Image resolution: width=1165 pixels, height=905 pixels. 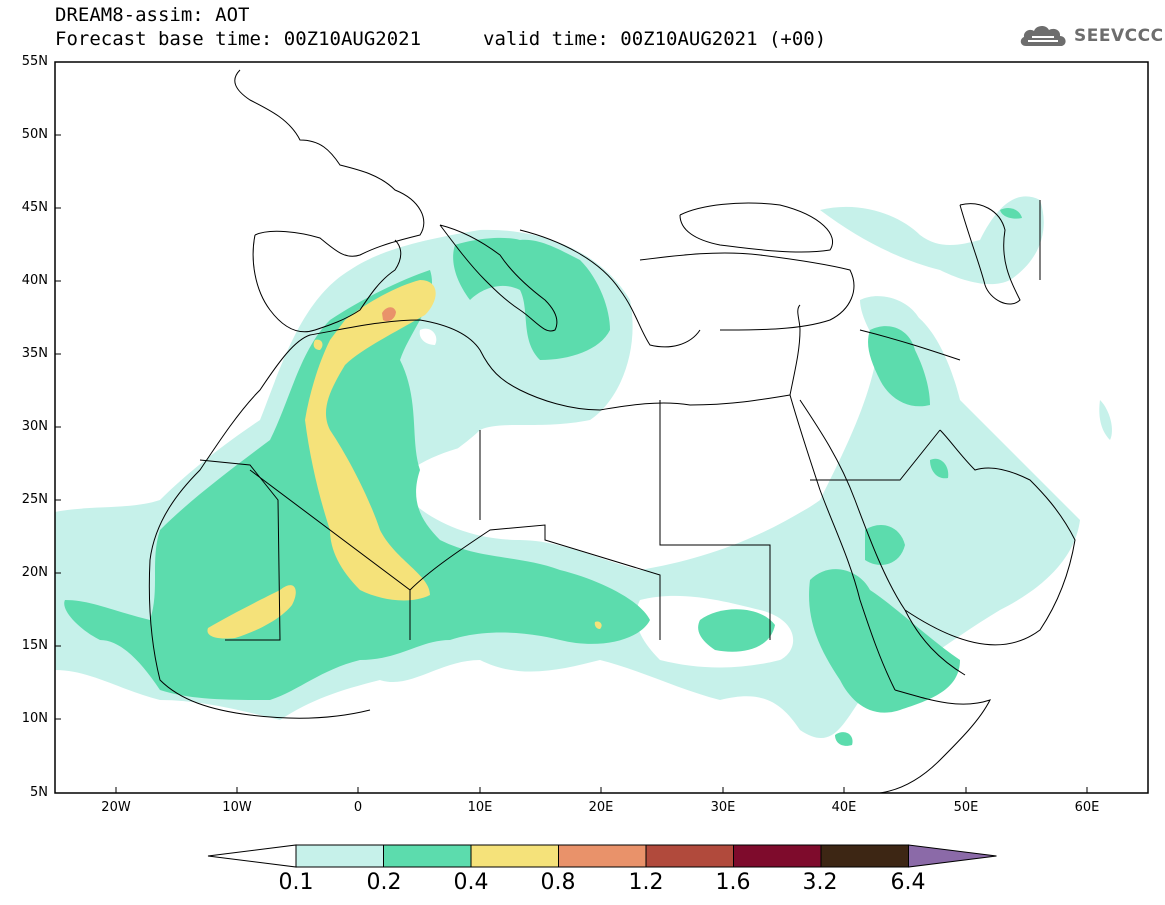 I want to click on colorbar-label-0.8: 0.8, so click(x=558, y=882).